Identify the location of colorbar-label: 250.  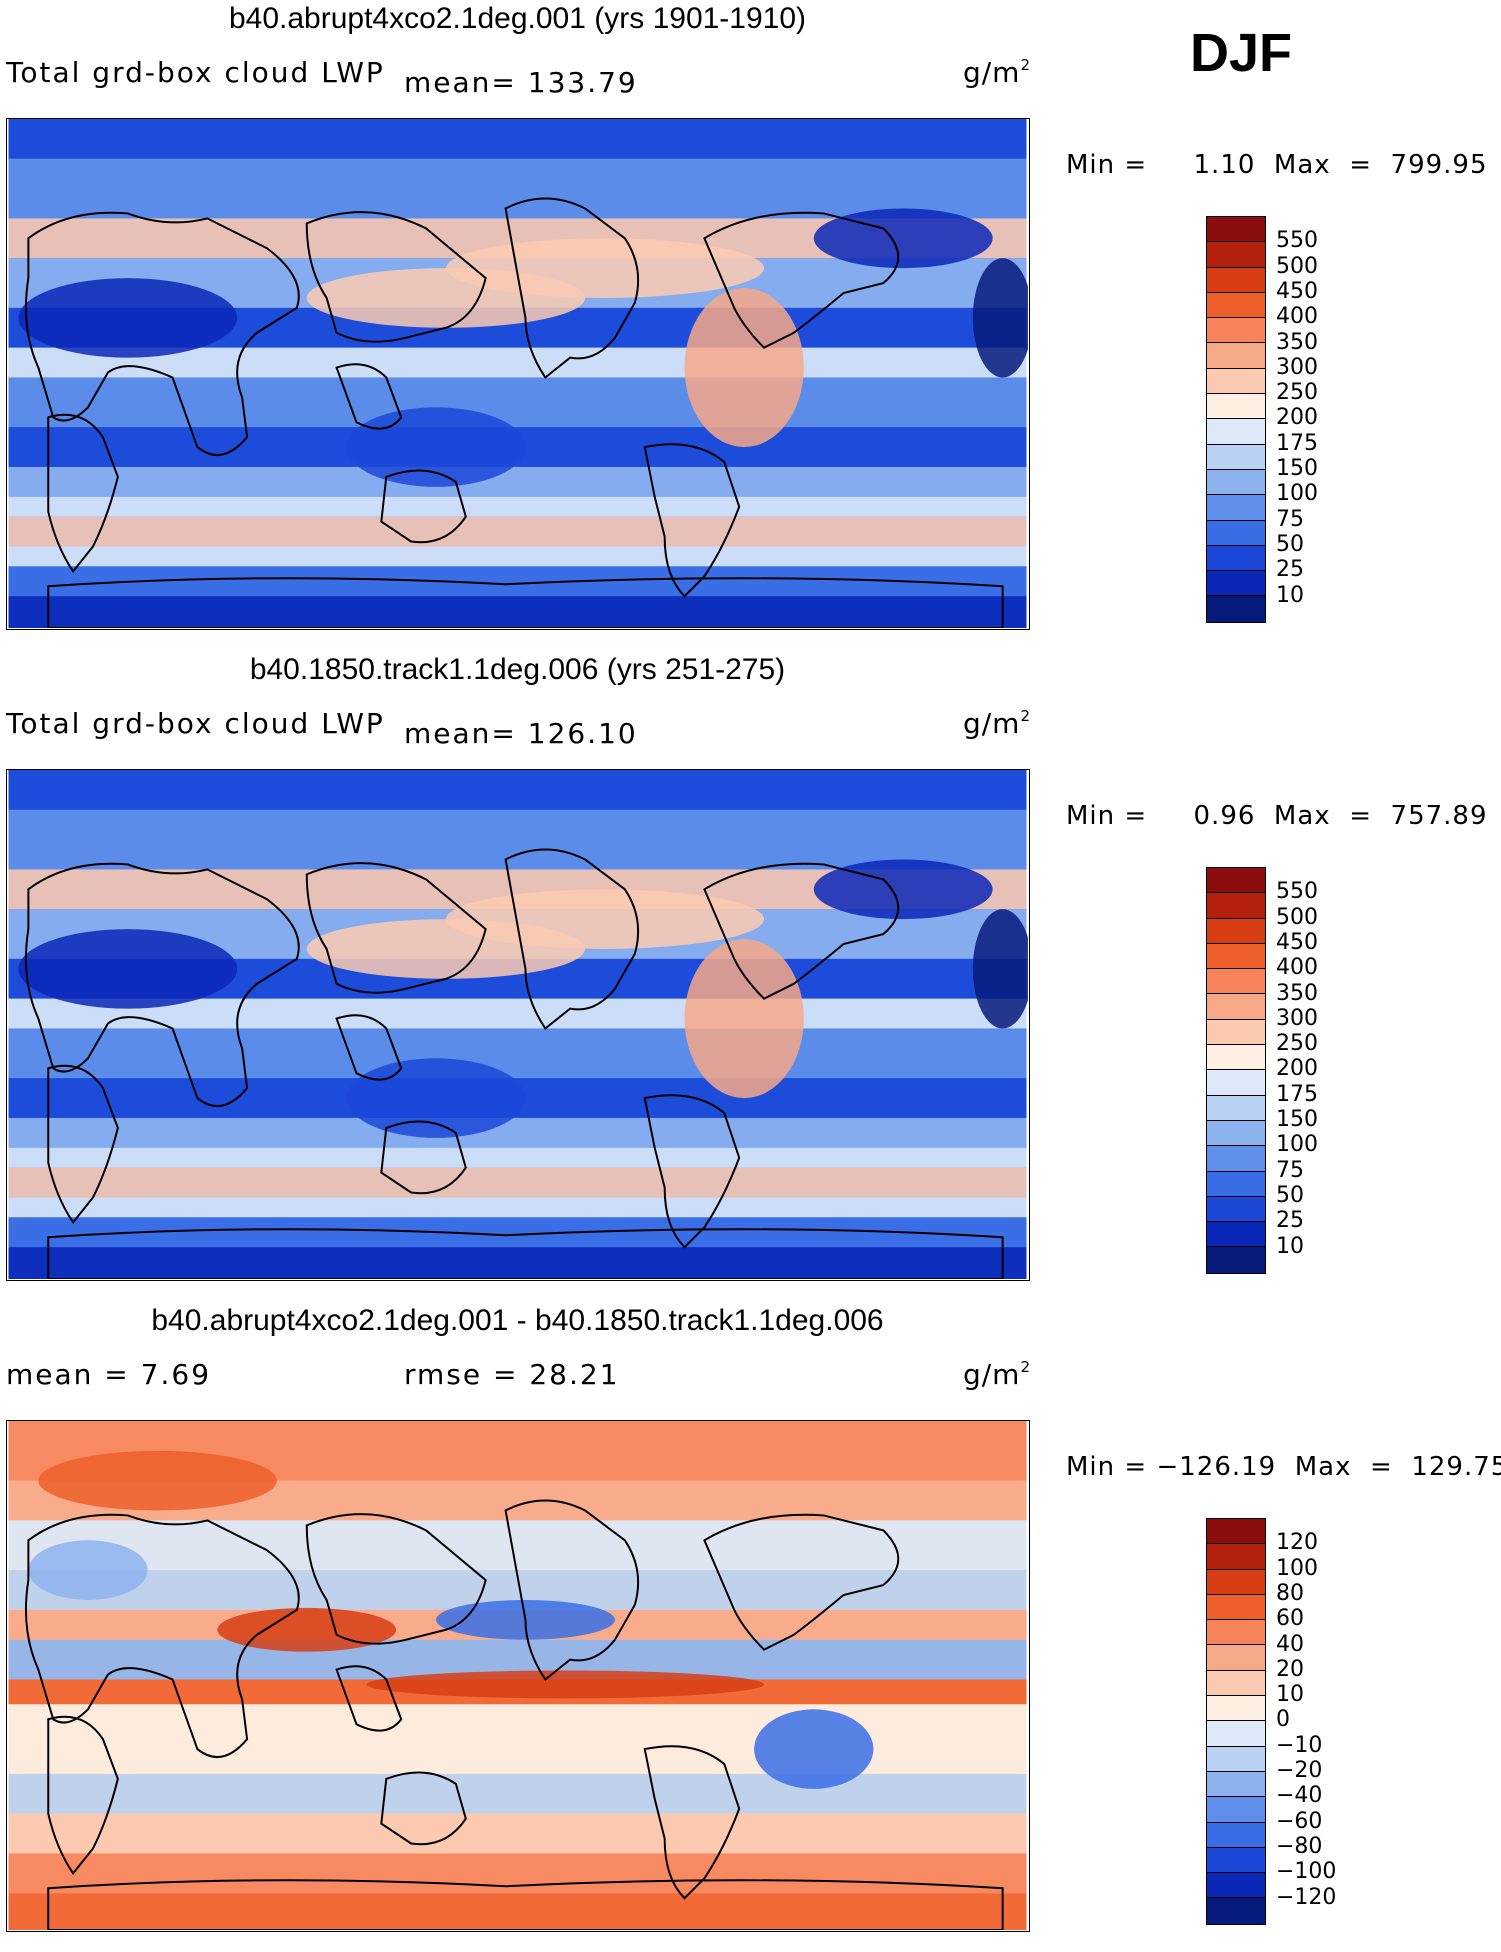
(1297, 1044).